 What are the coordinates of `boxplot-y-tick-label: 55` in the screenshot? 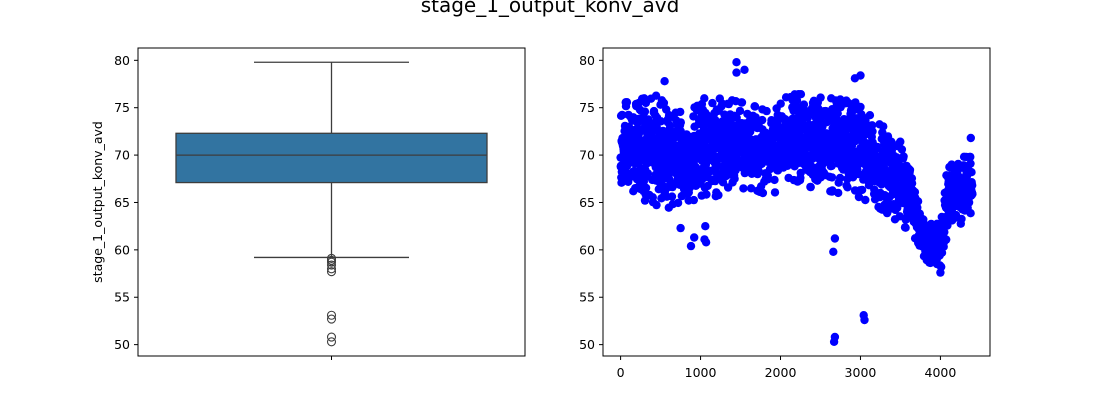 It's located at (122, 297).